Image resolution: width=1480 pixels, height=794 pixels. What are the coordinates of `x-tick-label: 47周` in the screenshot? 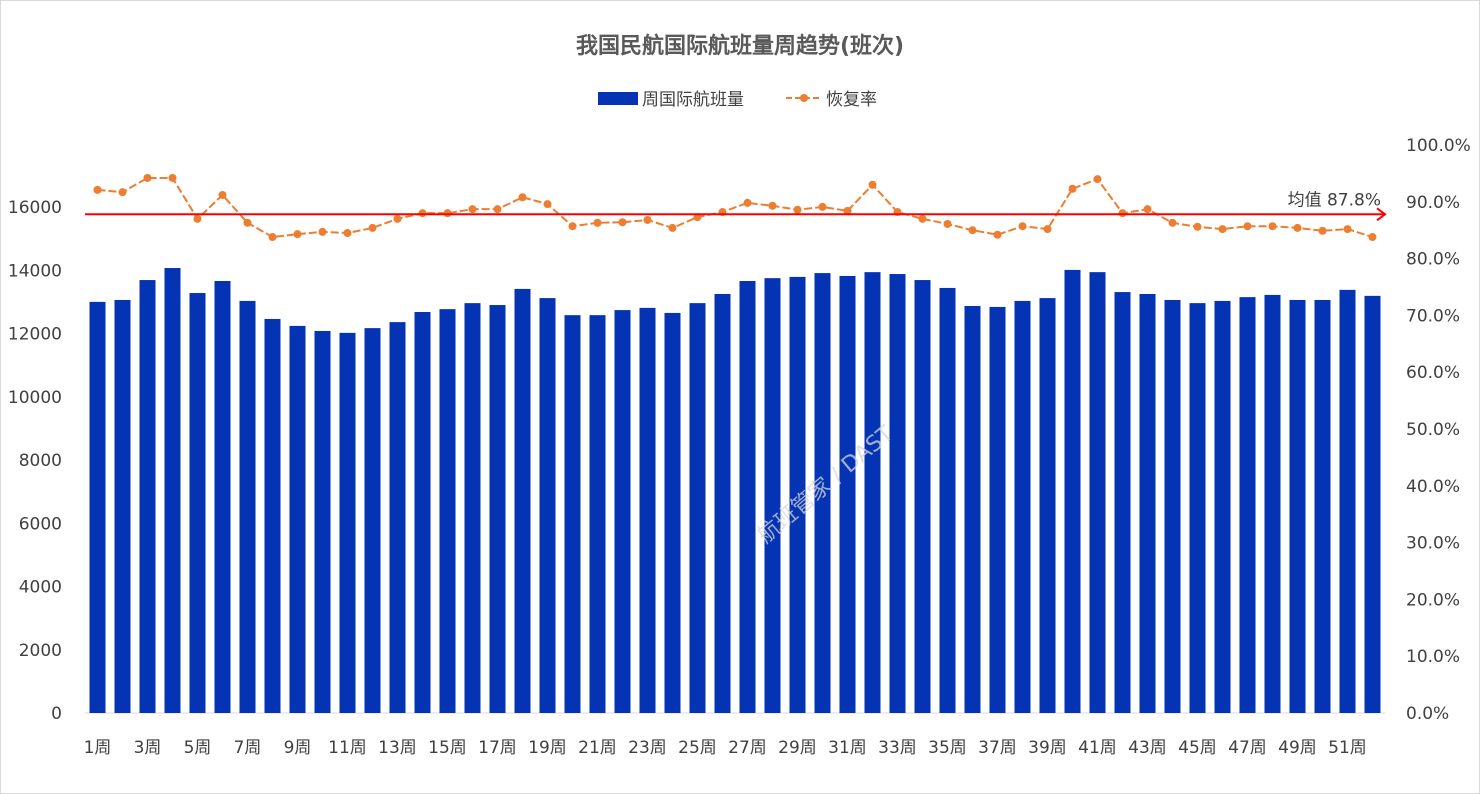 It's located at (1247, 748).